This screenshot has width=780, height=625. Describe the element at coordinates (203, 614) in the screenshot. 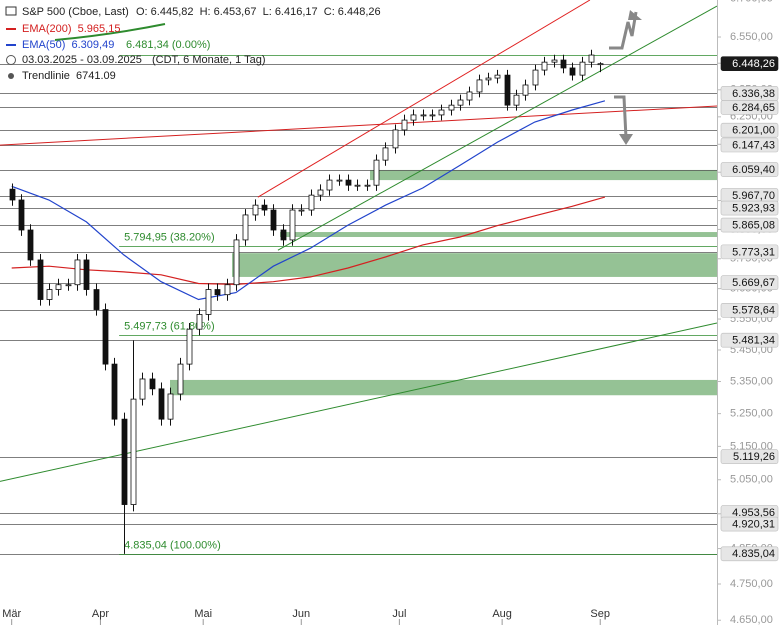

I see `x-tick-label: Mai` at that location.